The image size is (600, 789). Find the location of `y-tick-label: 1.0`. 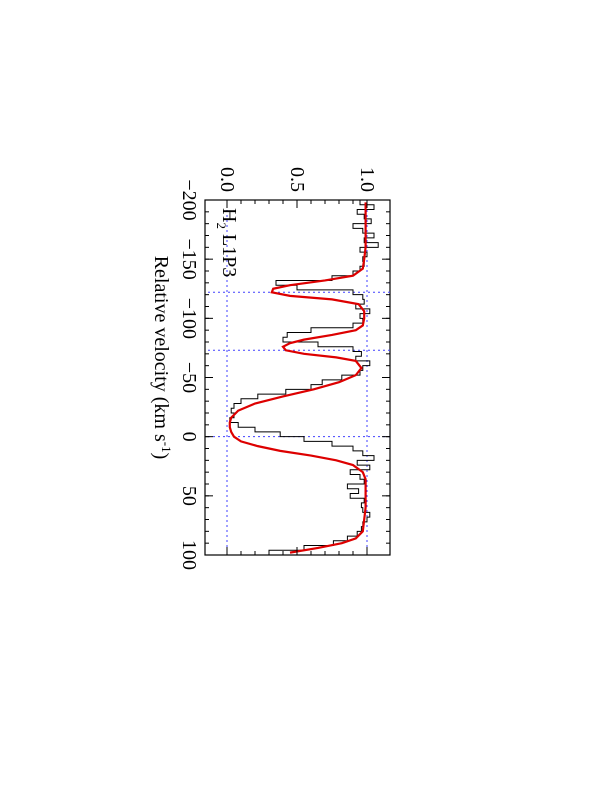

y-tick-label: 1.0 is located at coordinates (367, 179).